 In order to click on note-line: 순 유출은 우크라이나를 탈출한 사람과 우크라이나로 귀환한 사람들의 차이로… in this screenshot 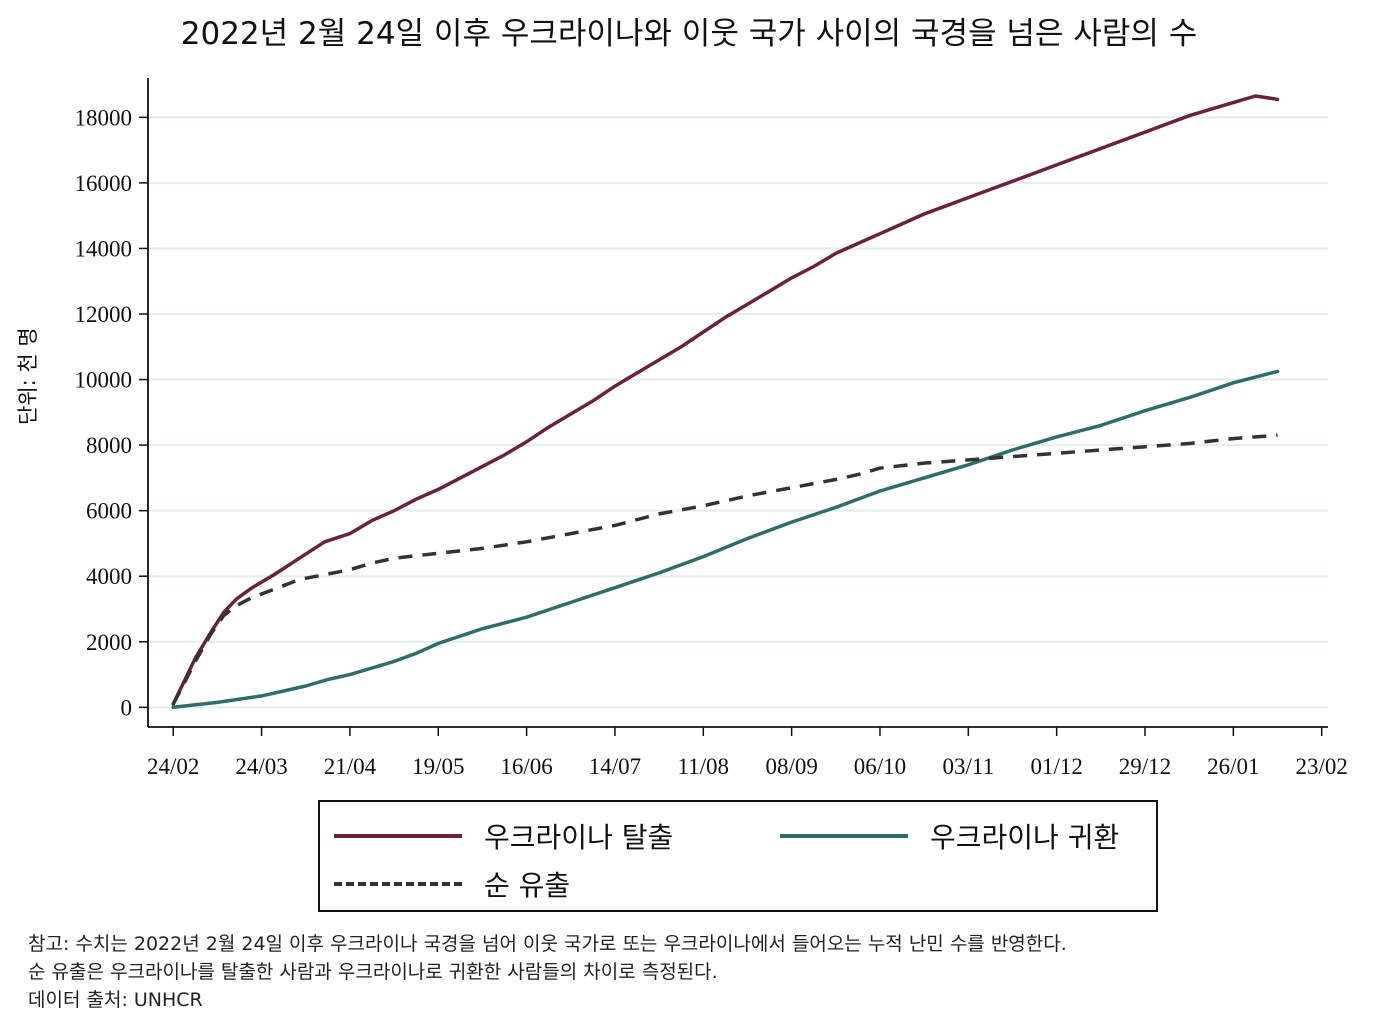, I will do `click(373, 972)`.